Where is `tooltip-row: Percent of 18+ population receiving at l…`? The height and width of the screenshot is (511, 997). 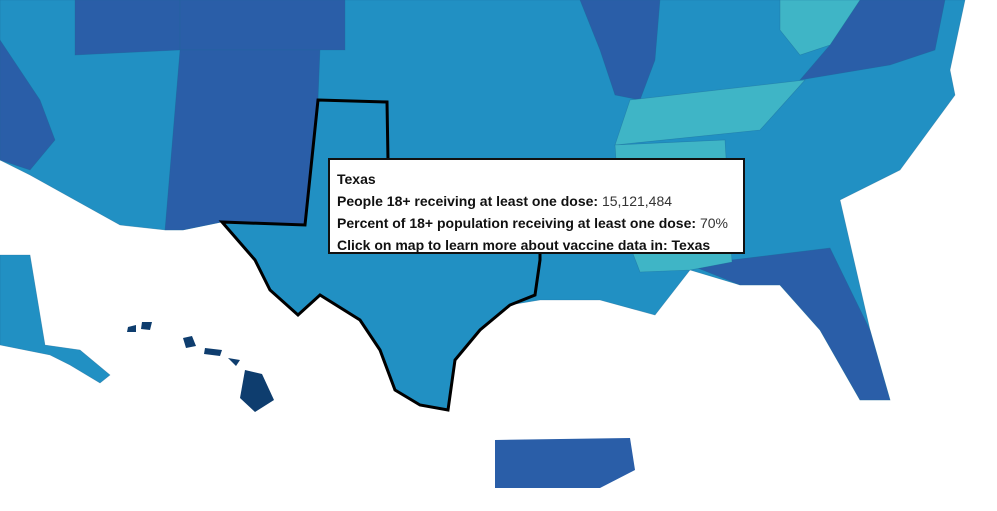
tooltip-row: Percent of 18+ population receiving at l… is located at coordinates (540, 223).